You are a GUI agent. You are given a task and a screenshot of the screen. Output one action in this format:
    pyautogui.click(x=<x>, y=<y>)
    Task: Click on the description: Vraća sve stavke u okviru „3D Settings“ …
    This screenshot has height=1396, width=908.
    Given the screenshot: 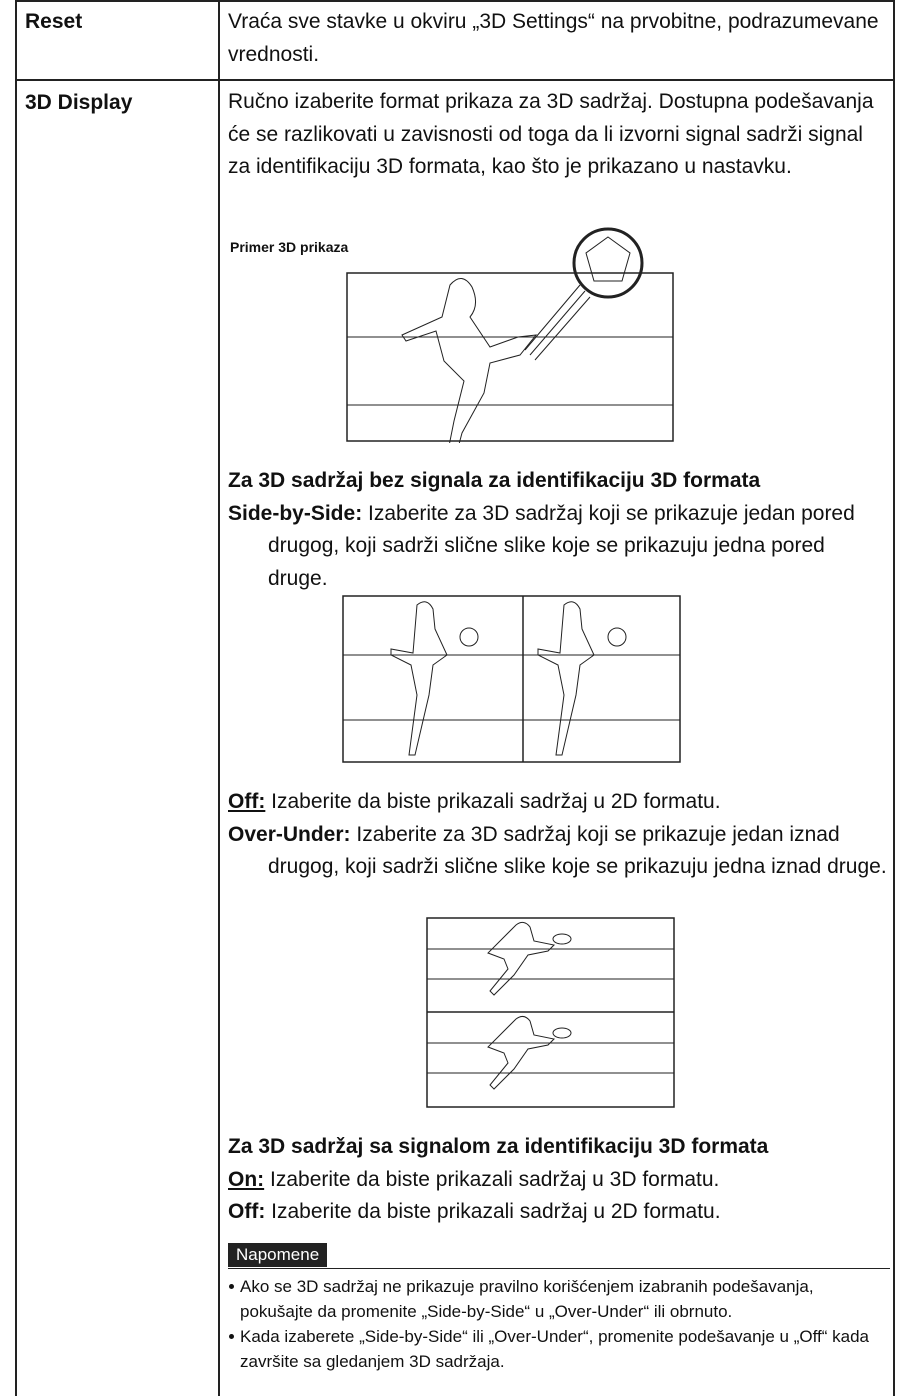 What is the action you would take?
    pyautogui.click(x=553, y=38)
    